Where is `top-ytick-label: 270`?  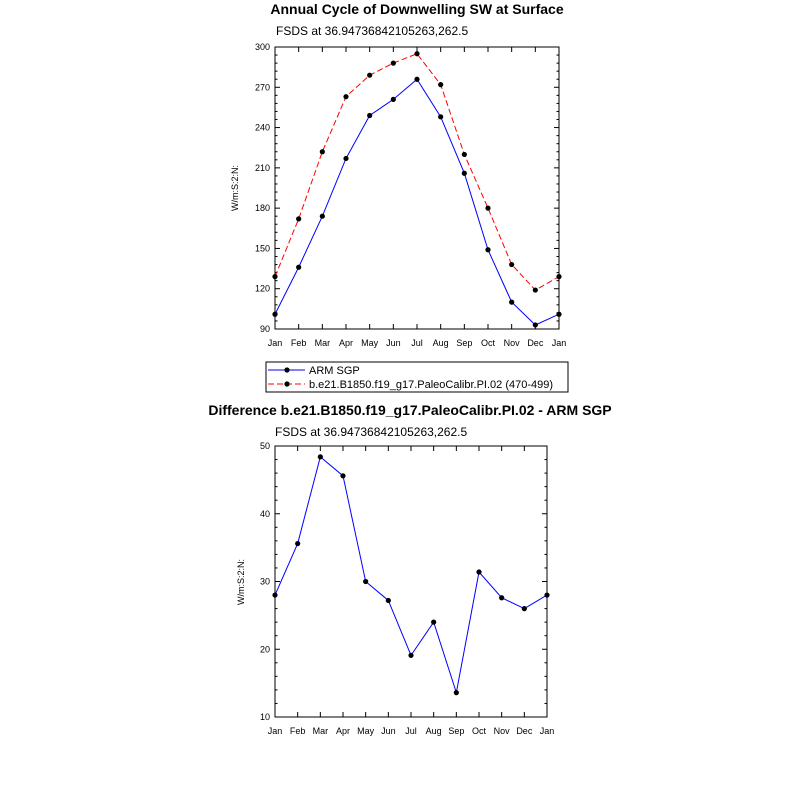
top-ytick-label: 270 is located at coordinates (262, 87).